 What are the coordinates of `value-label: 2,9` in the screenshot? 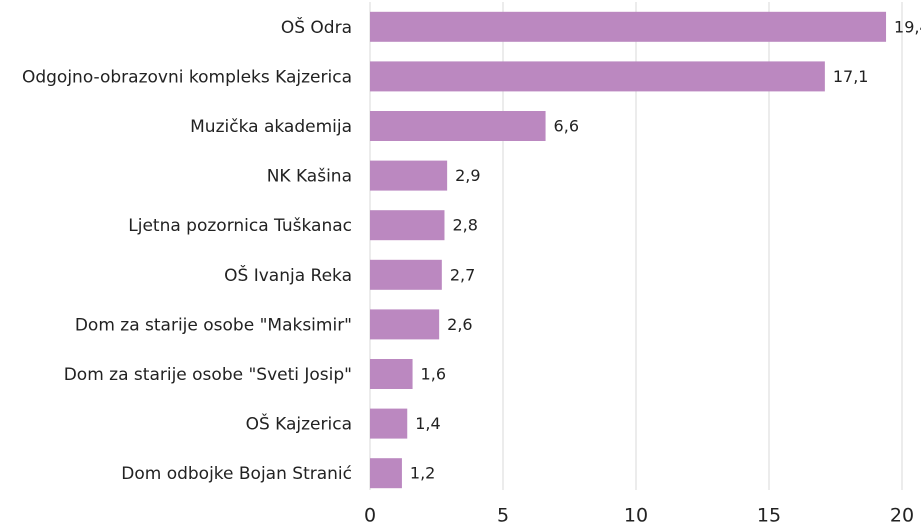 It's located at (467, 175).